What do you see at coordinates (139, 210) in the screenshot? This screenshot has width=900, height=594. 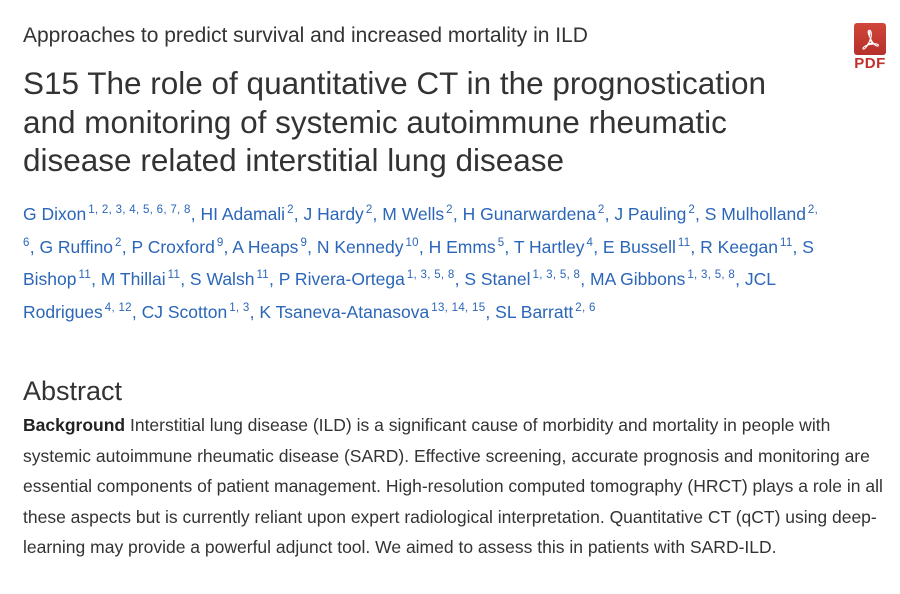 I see `author-affiliations: 1, 2, 3, 4, 5, 6, 7, 8` at bounding box center [139, 210].